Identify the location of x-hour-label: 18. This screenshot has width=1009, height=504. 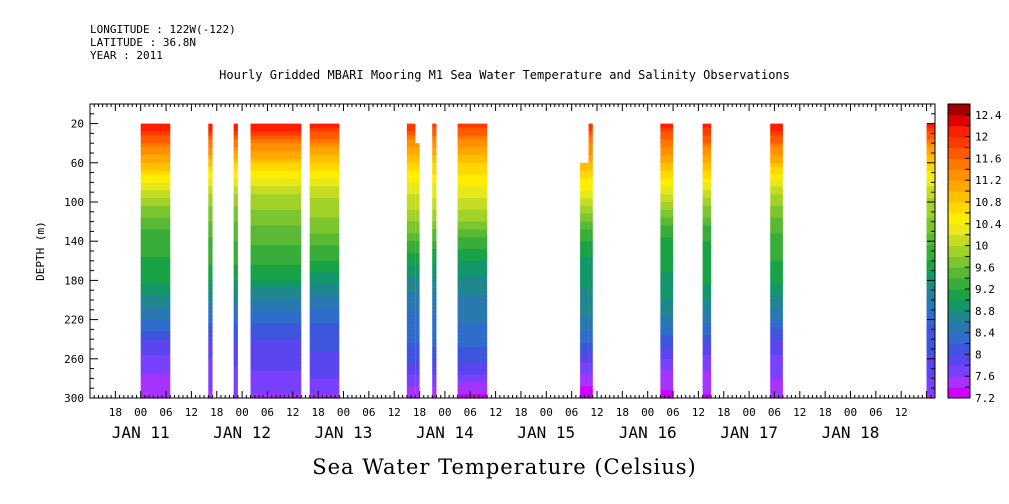
(216, 412).